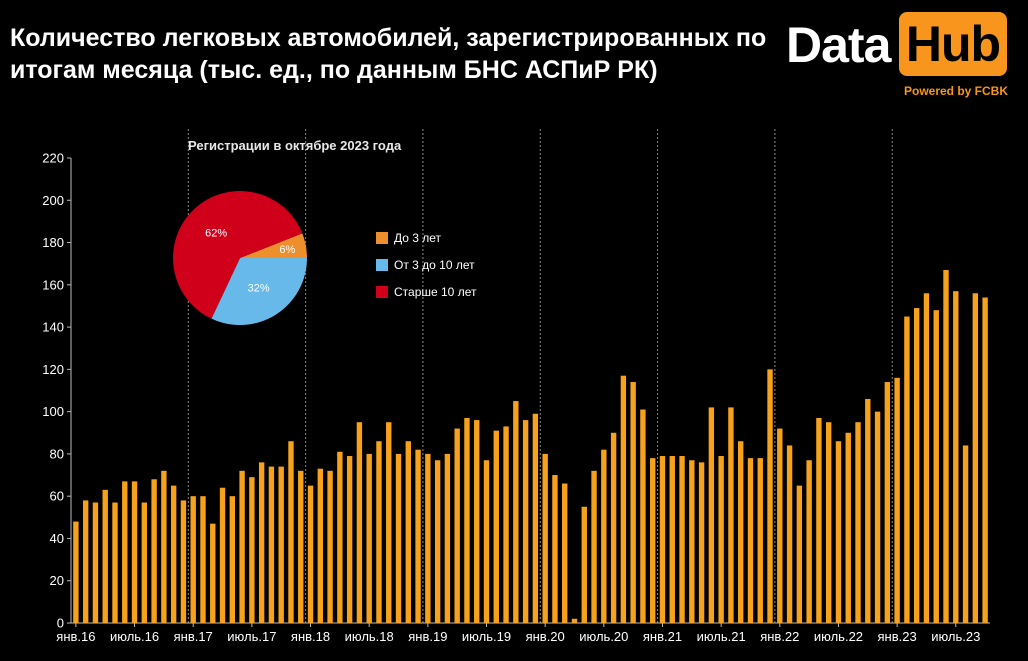 The image size is (1028, 661). Describe the element at coordinates (310, 636) in the screenshot. I see `x-tick-label: янв.18` at that location.